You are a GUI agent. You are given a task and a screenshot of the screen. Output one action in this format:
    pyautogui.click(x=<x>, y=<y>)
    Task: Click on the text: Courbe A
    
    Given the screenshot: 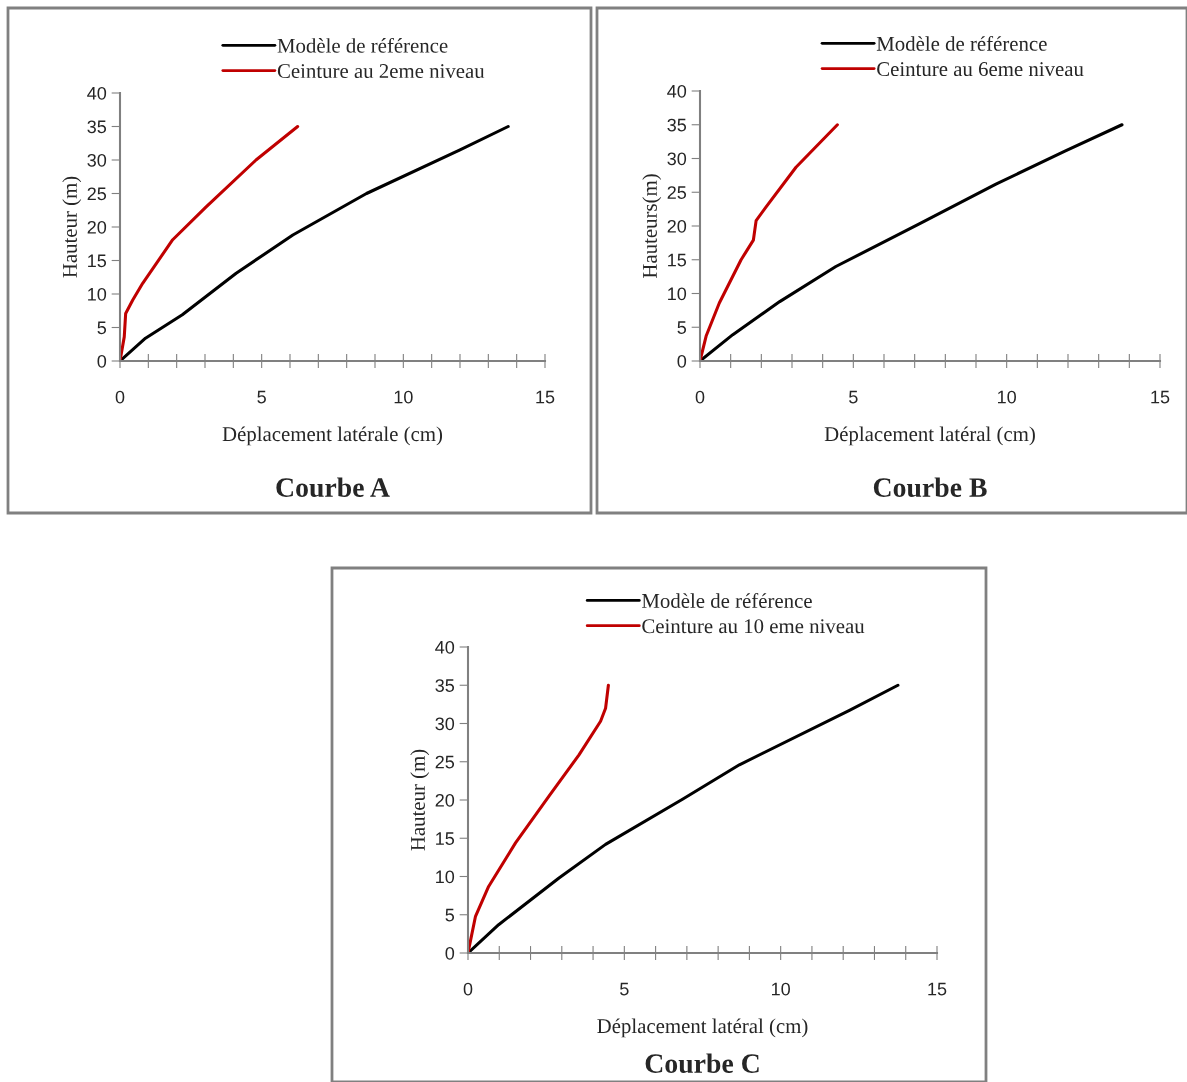 What is the action you would take?
    pyautogui.click(x=333, y=487)
    